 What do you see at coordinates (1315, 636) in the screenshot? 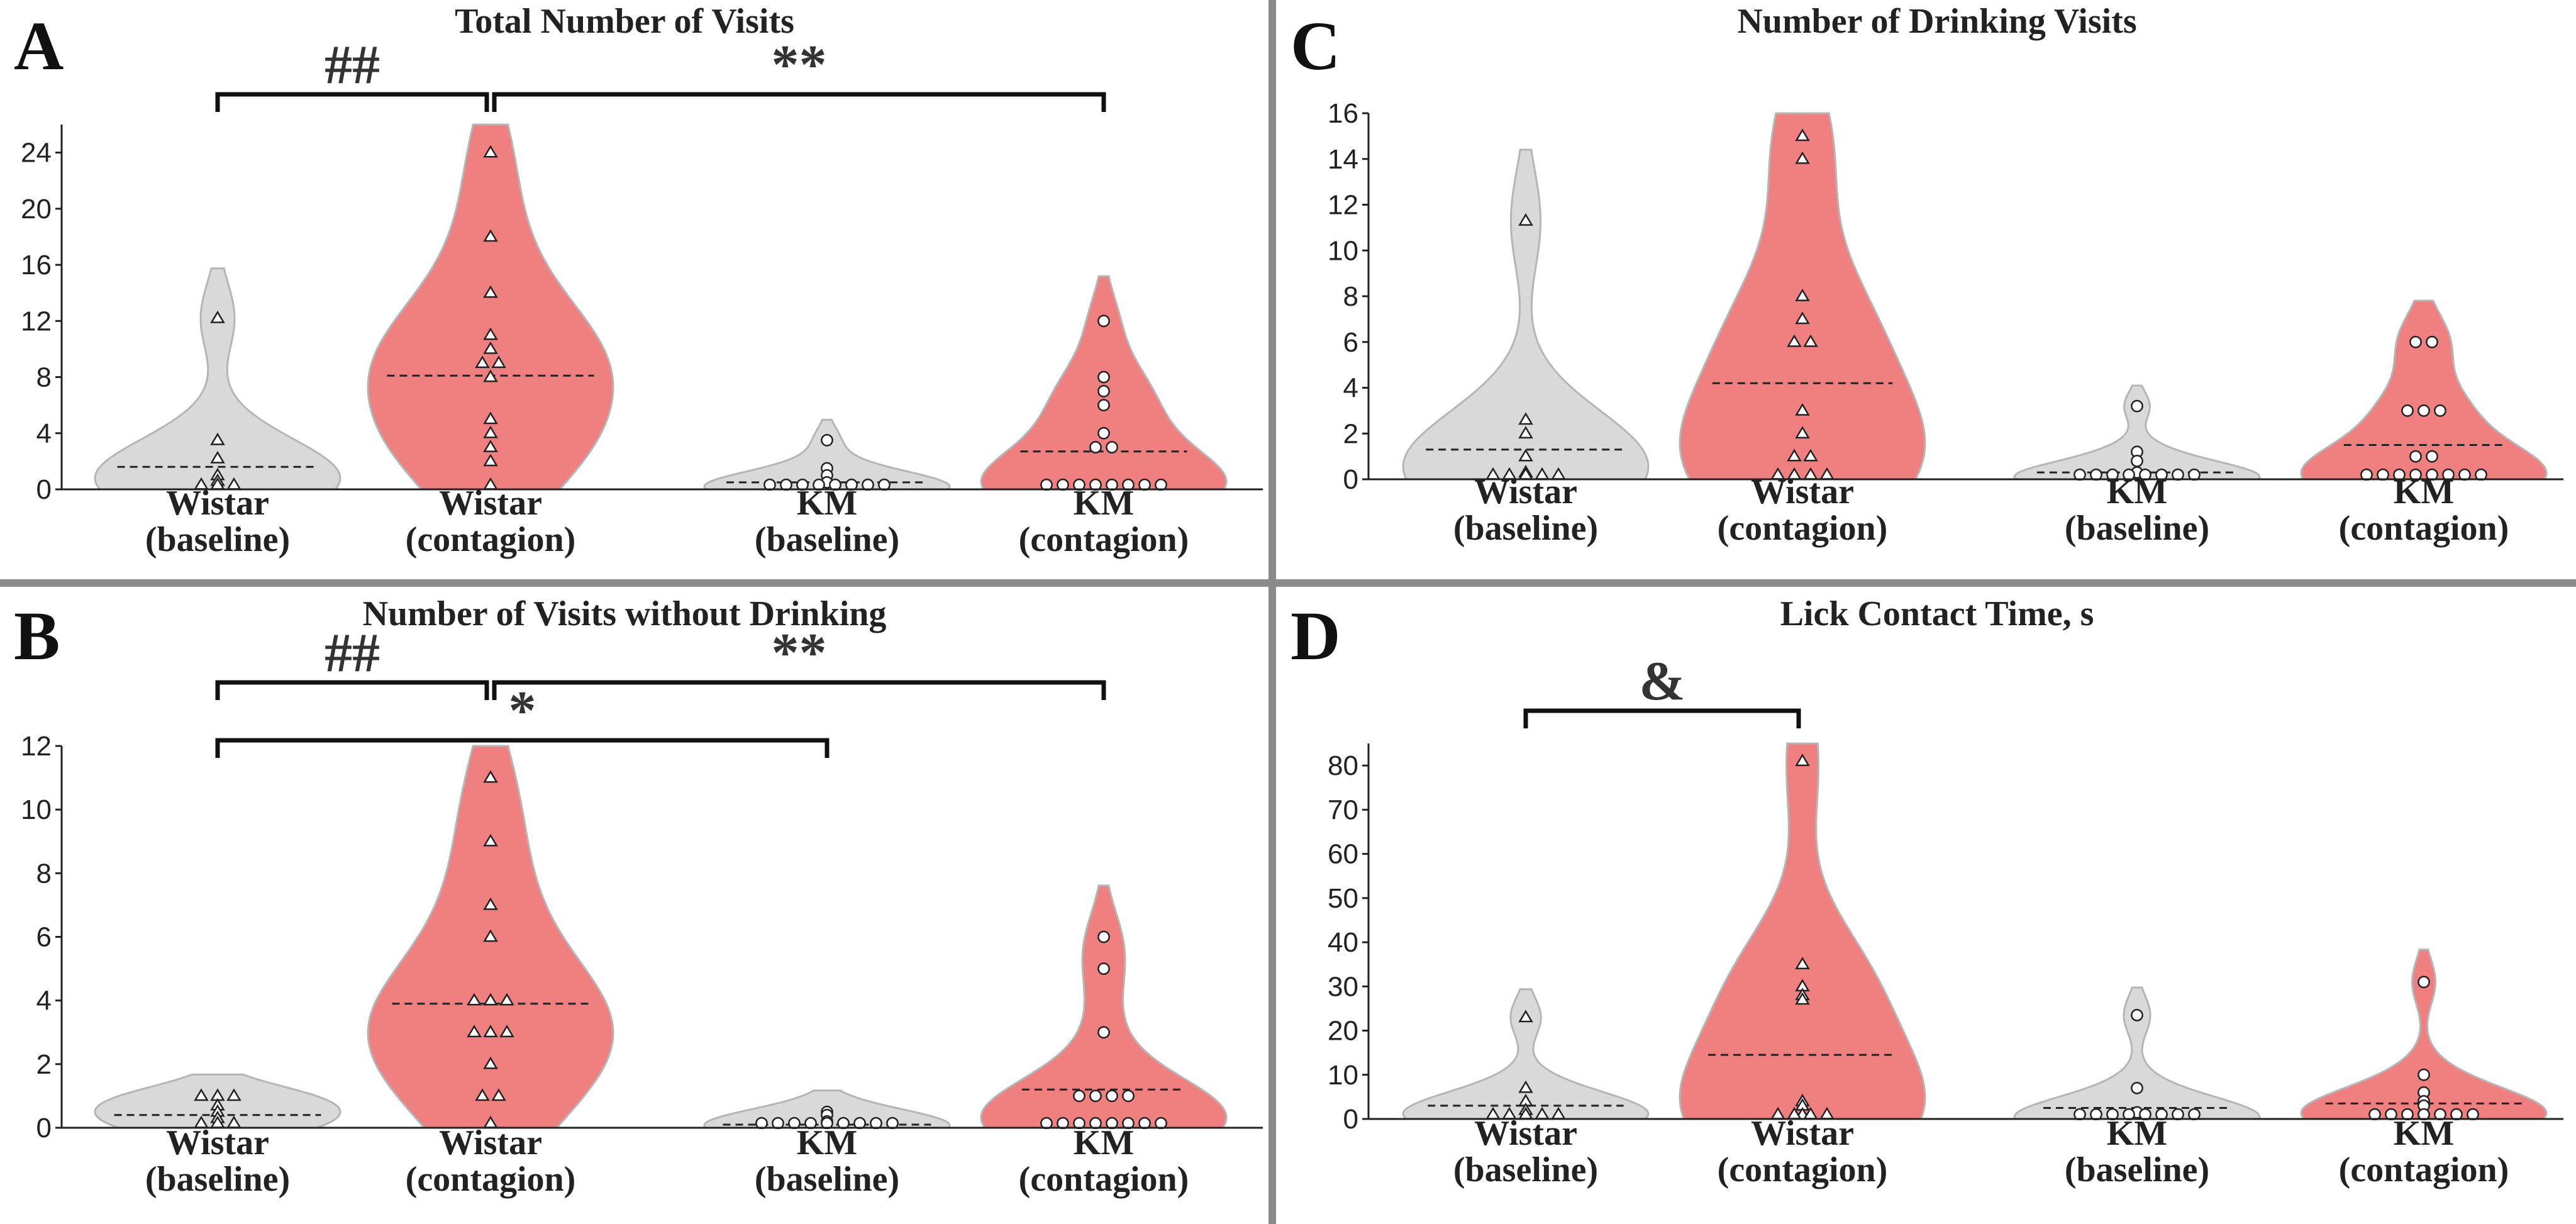
I see `panel-letter: D` at bounding box center [1315, 636].